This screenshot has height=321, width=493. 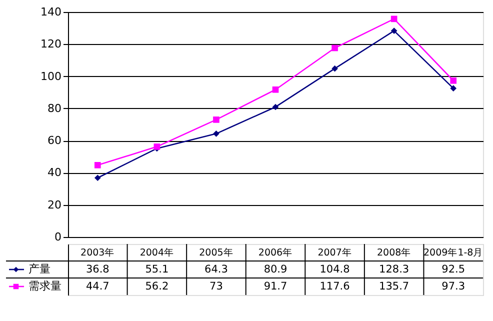 I want to click on x-tick-label: 2005年, so click(x=216, y=252).